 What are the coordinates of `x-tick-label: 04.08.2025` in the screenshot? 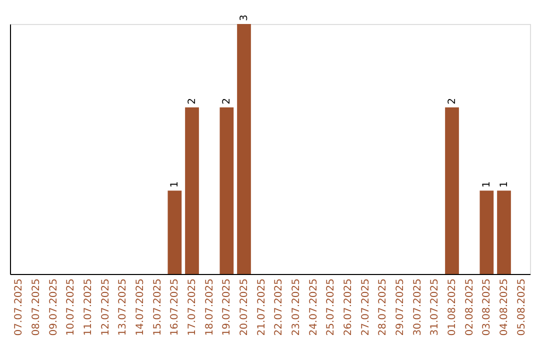 It's located at (504, 307).